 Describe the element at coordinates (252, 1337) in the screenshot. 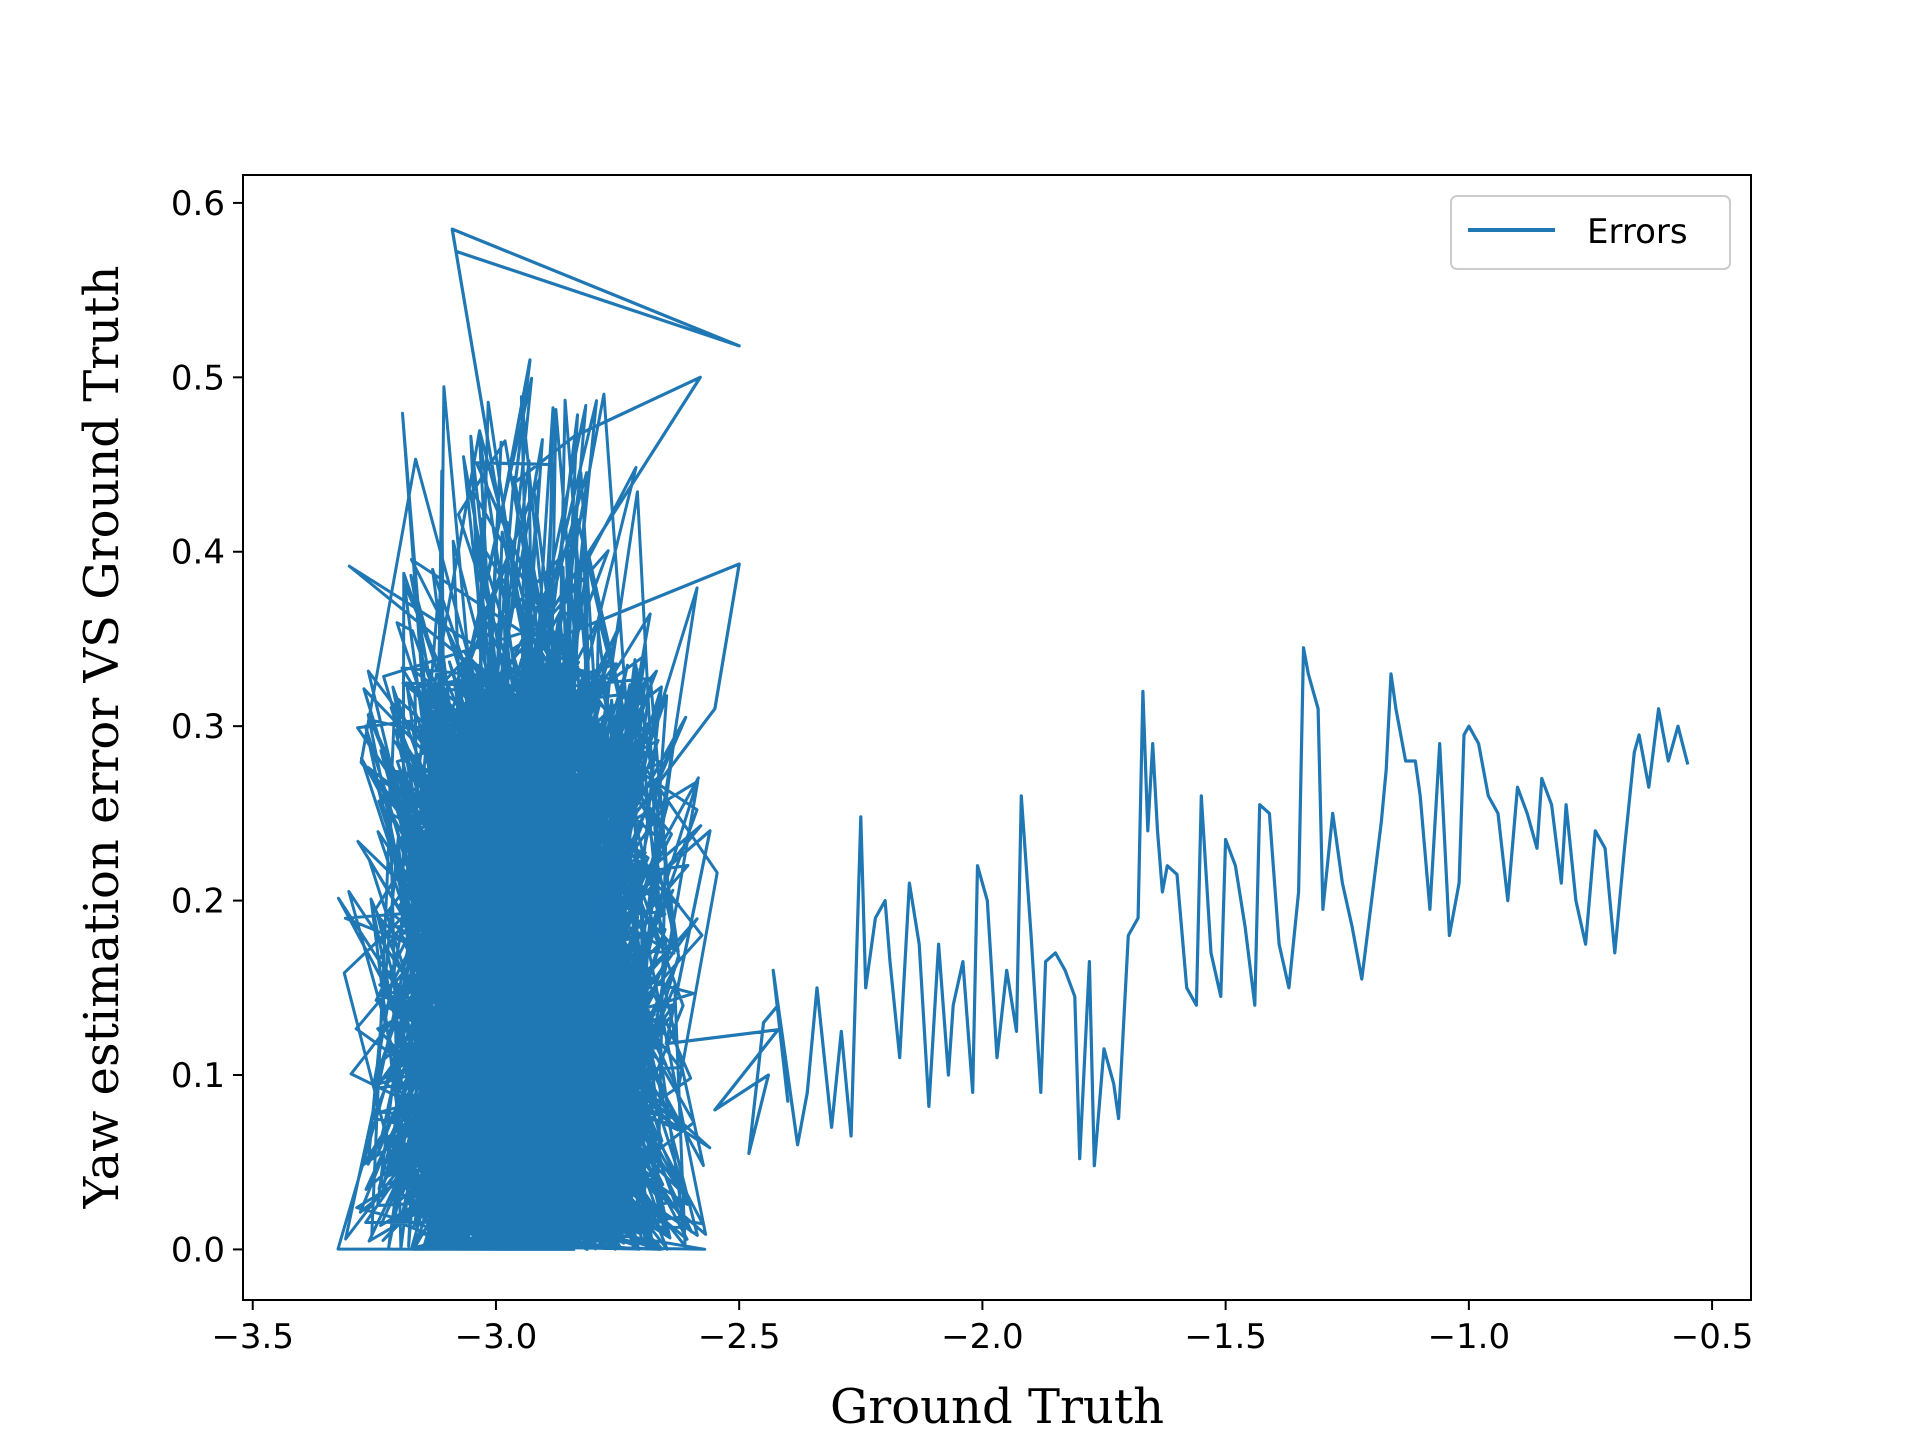

I see `x-tick-label: −3.5` at that location.